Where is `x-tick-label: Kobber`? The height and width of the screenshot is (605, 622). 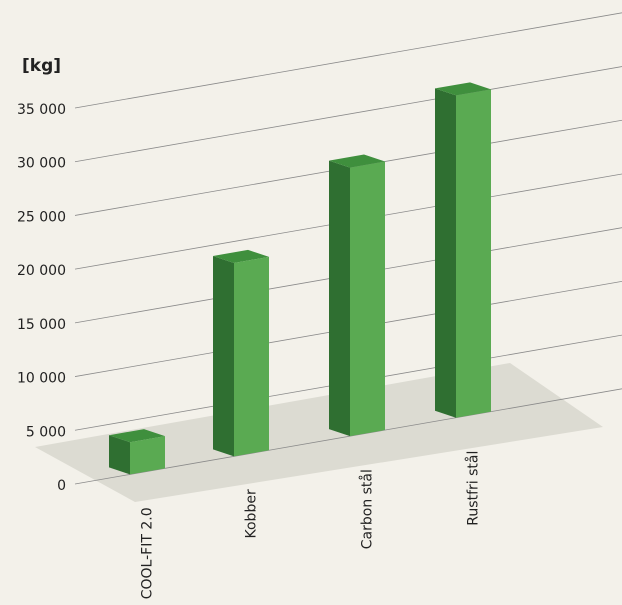 x-tick-label: Kobber is located at coordinates (252, 513).